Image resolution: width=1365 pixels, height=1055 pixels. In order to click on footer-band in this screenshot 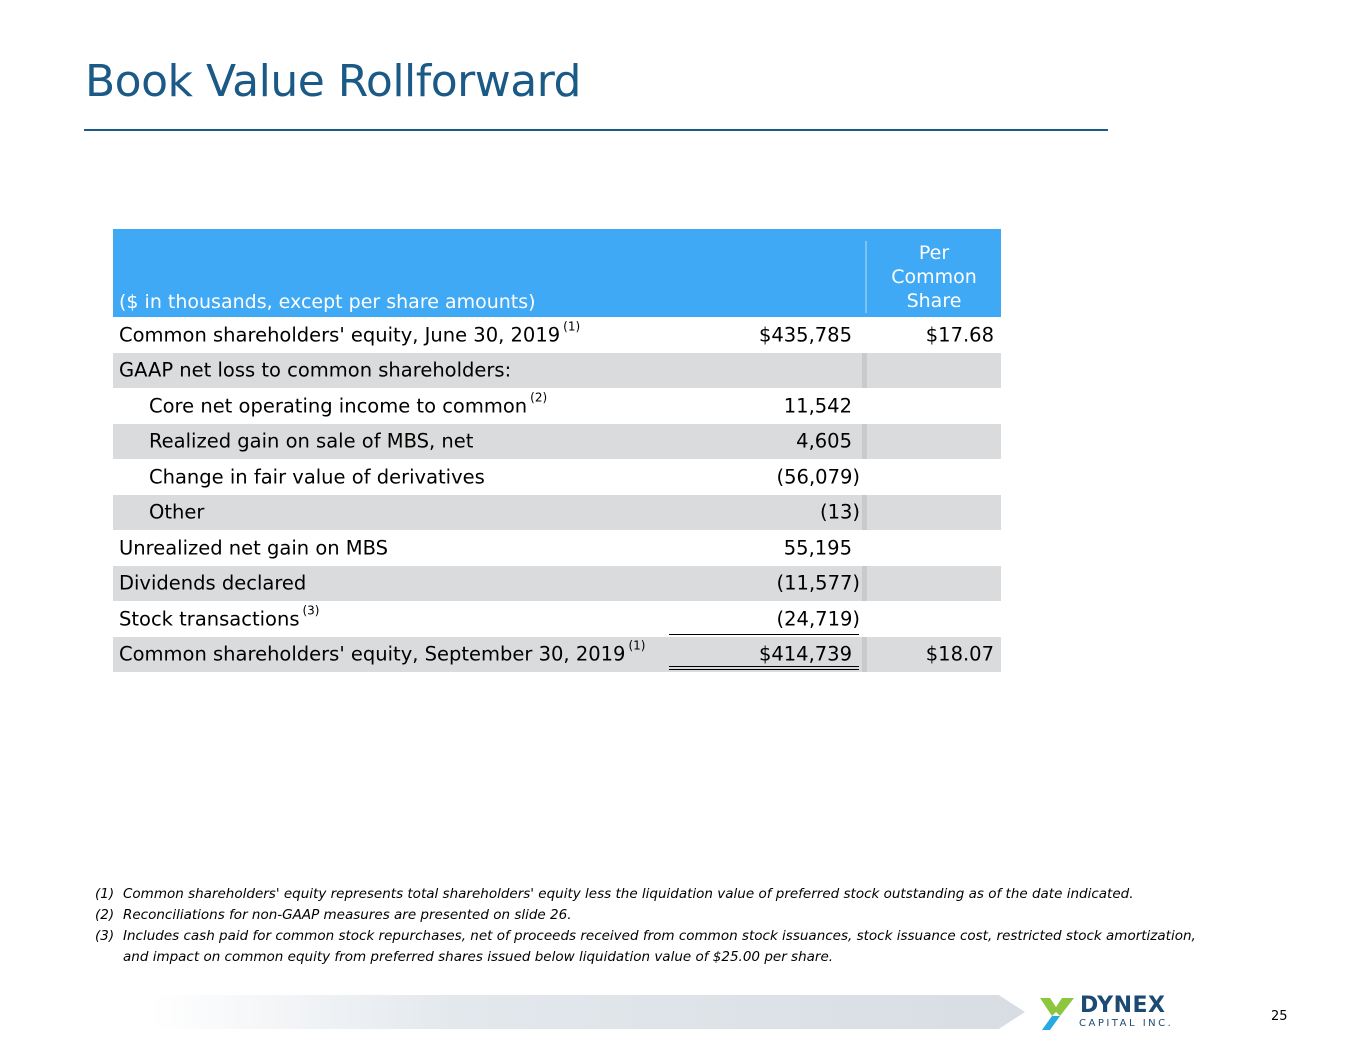, I will do `click(587, 1012)`.